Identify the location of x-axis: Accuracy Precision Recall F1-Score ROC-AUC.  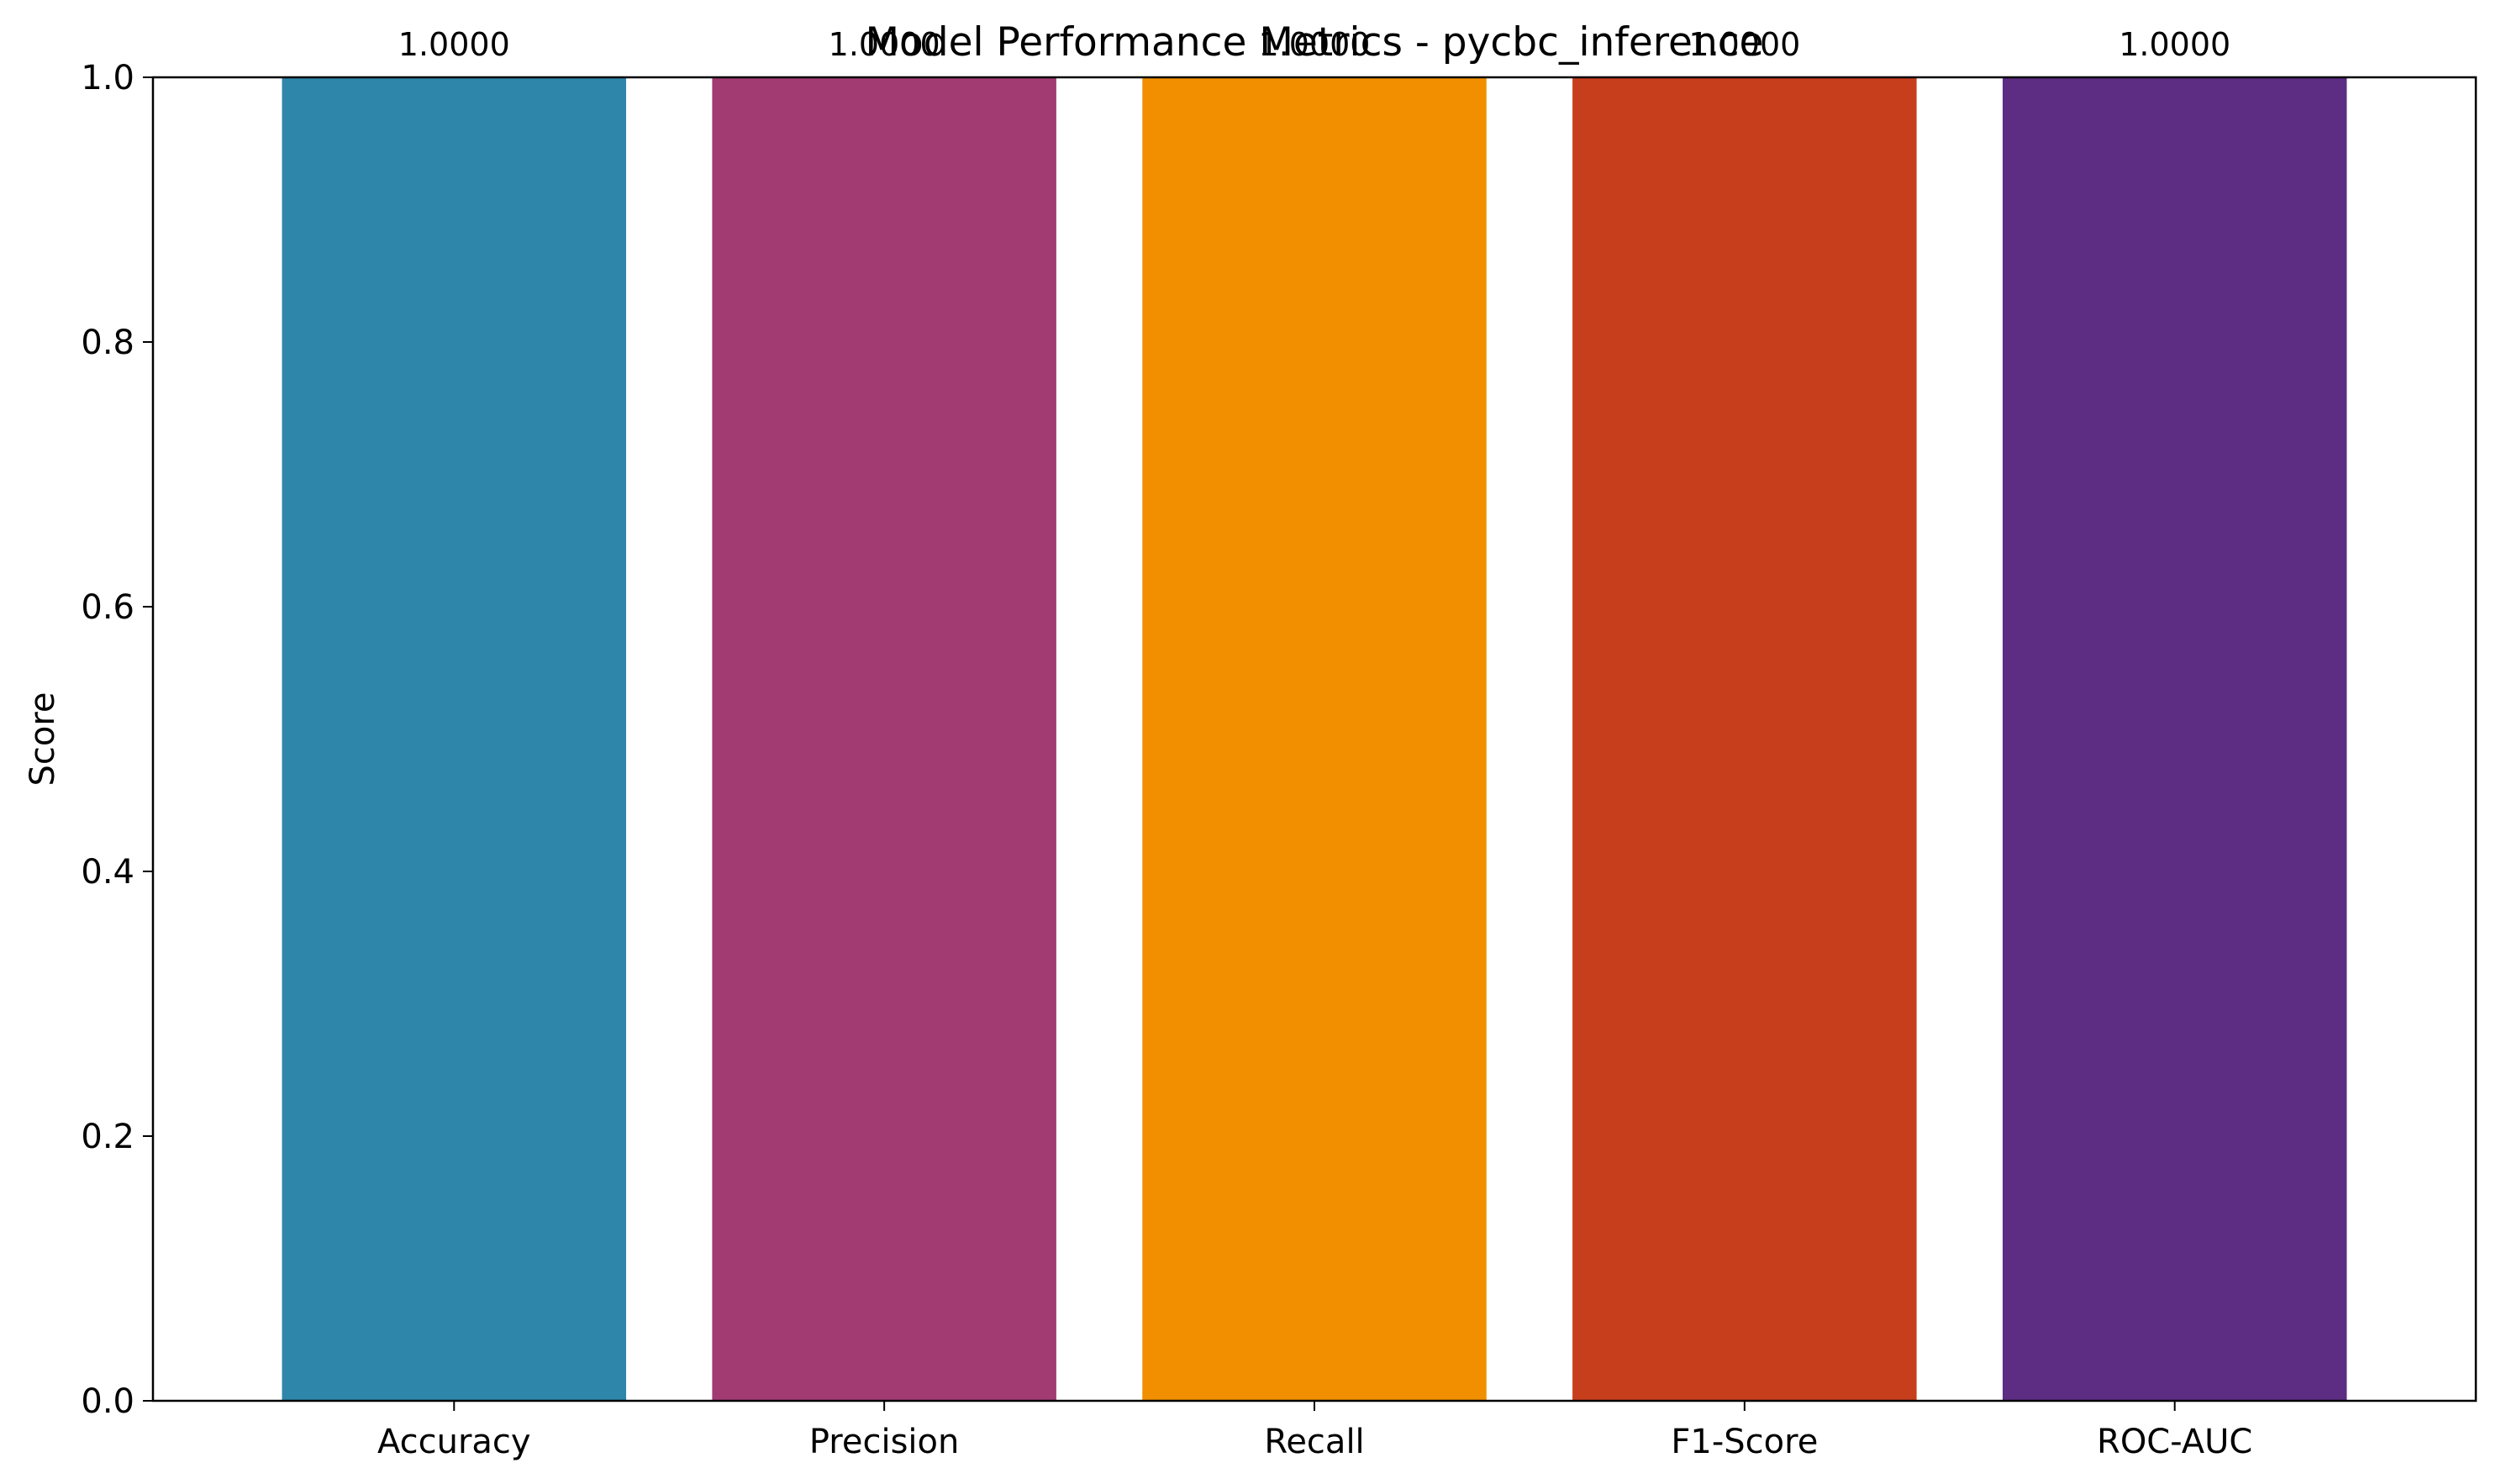
(1314, 1431).